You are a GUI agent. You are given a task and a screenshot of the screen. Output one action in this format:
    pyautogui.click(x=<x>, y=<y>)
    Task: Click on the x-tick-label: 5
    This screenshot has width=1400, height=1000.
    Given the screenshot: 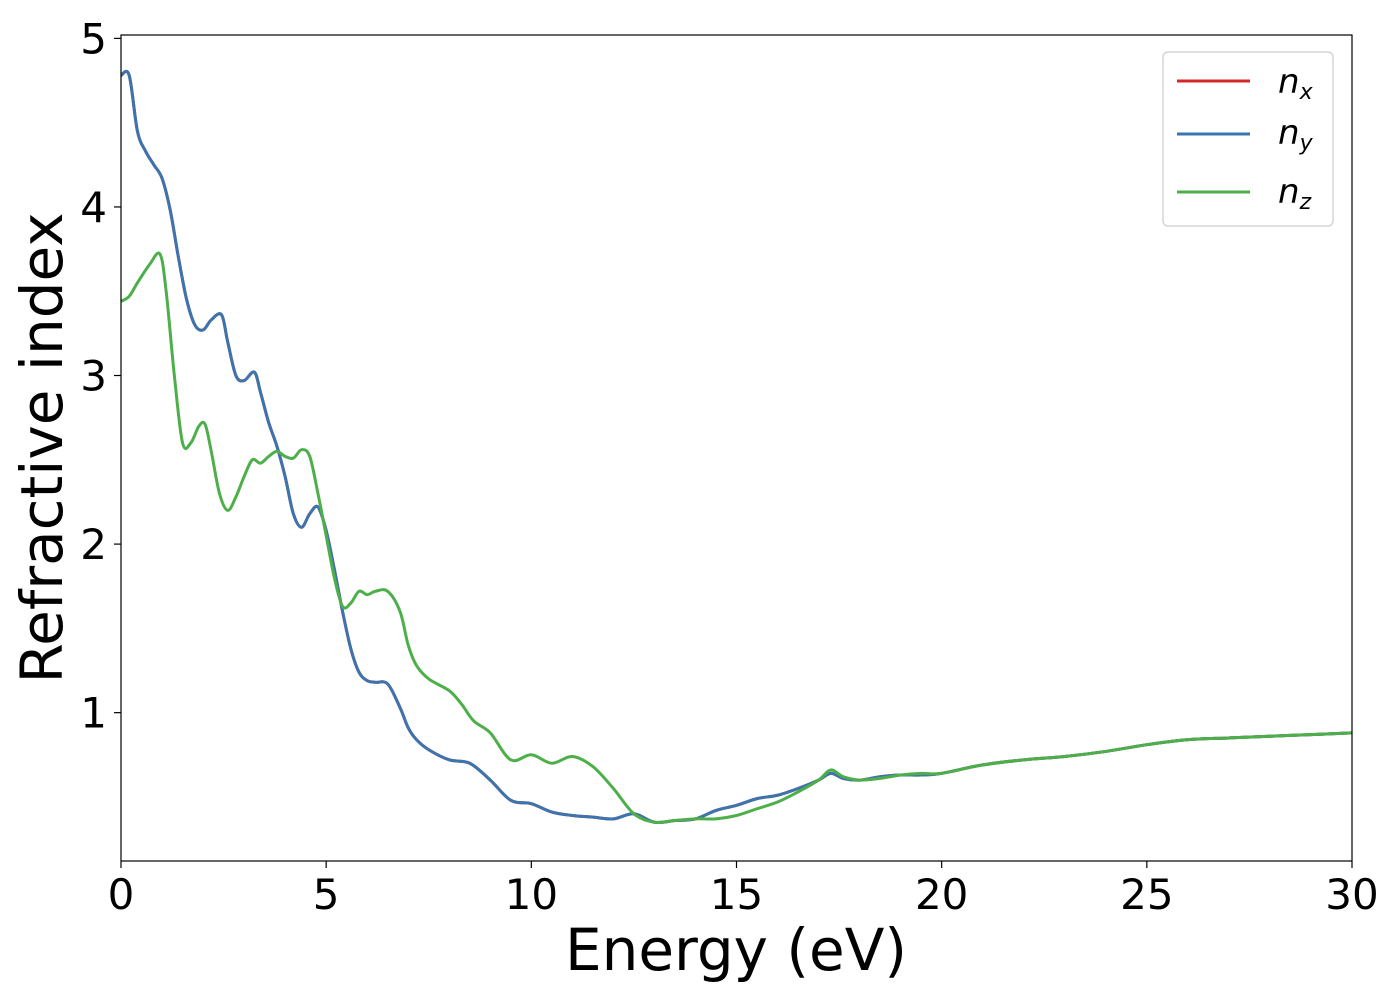 What is the action you would take?
    pyautogui.click(x=326, y=894)
    